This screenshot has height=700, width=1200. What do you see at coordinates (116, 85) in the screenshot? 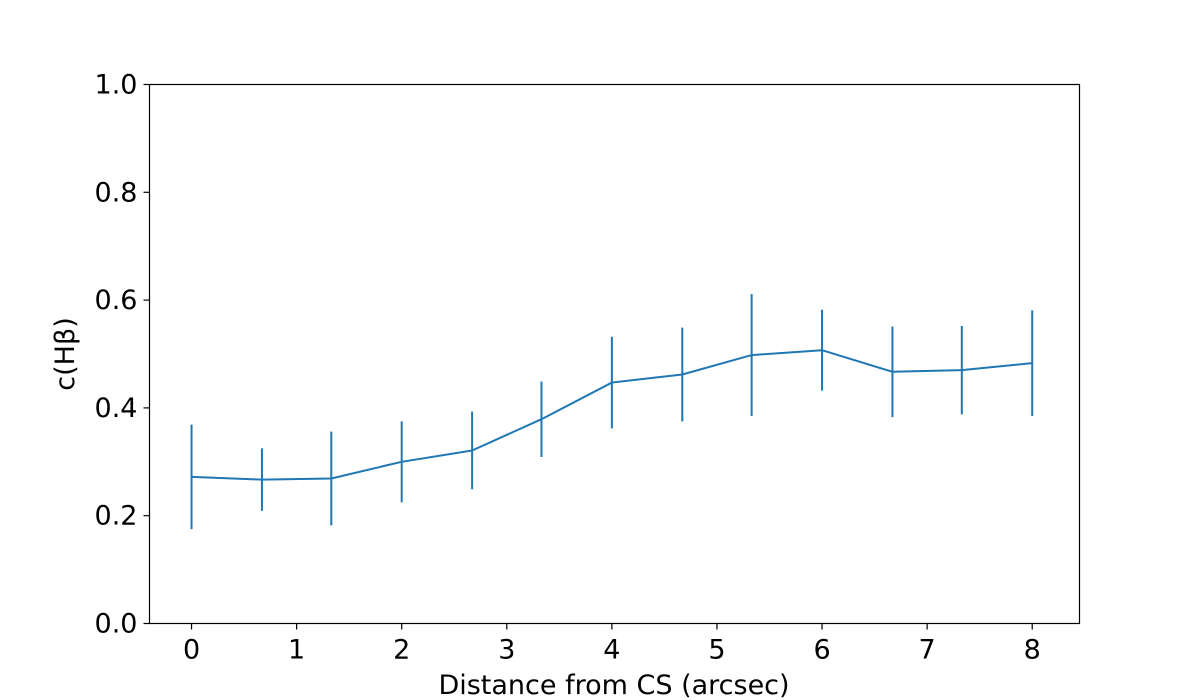
I see `y-tick-label: 1.0` at bounding box center [116, 85].